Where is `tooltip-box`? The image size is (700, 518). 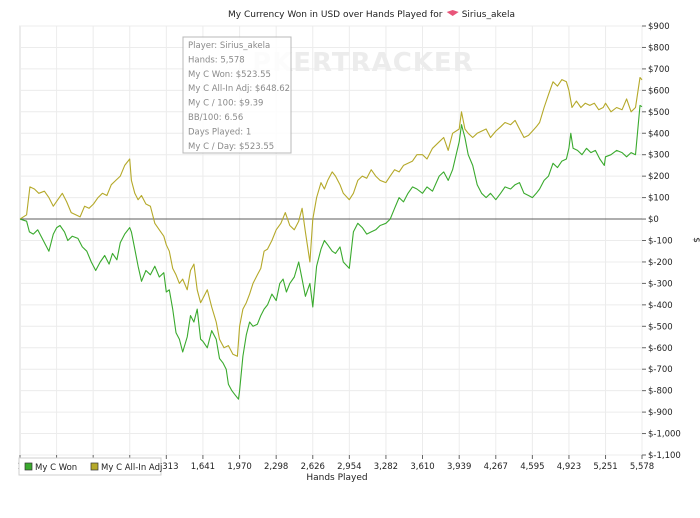
tooltip-box is located at coordinates (237, 95).